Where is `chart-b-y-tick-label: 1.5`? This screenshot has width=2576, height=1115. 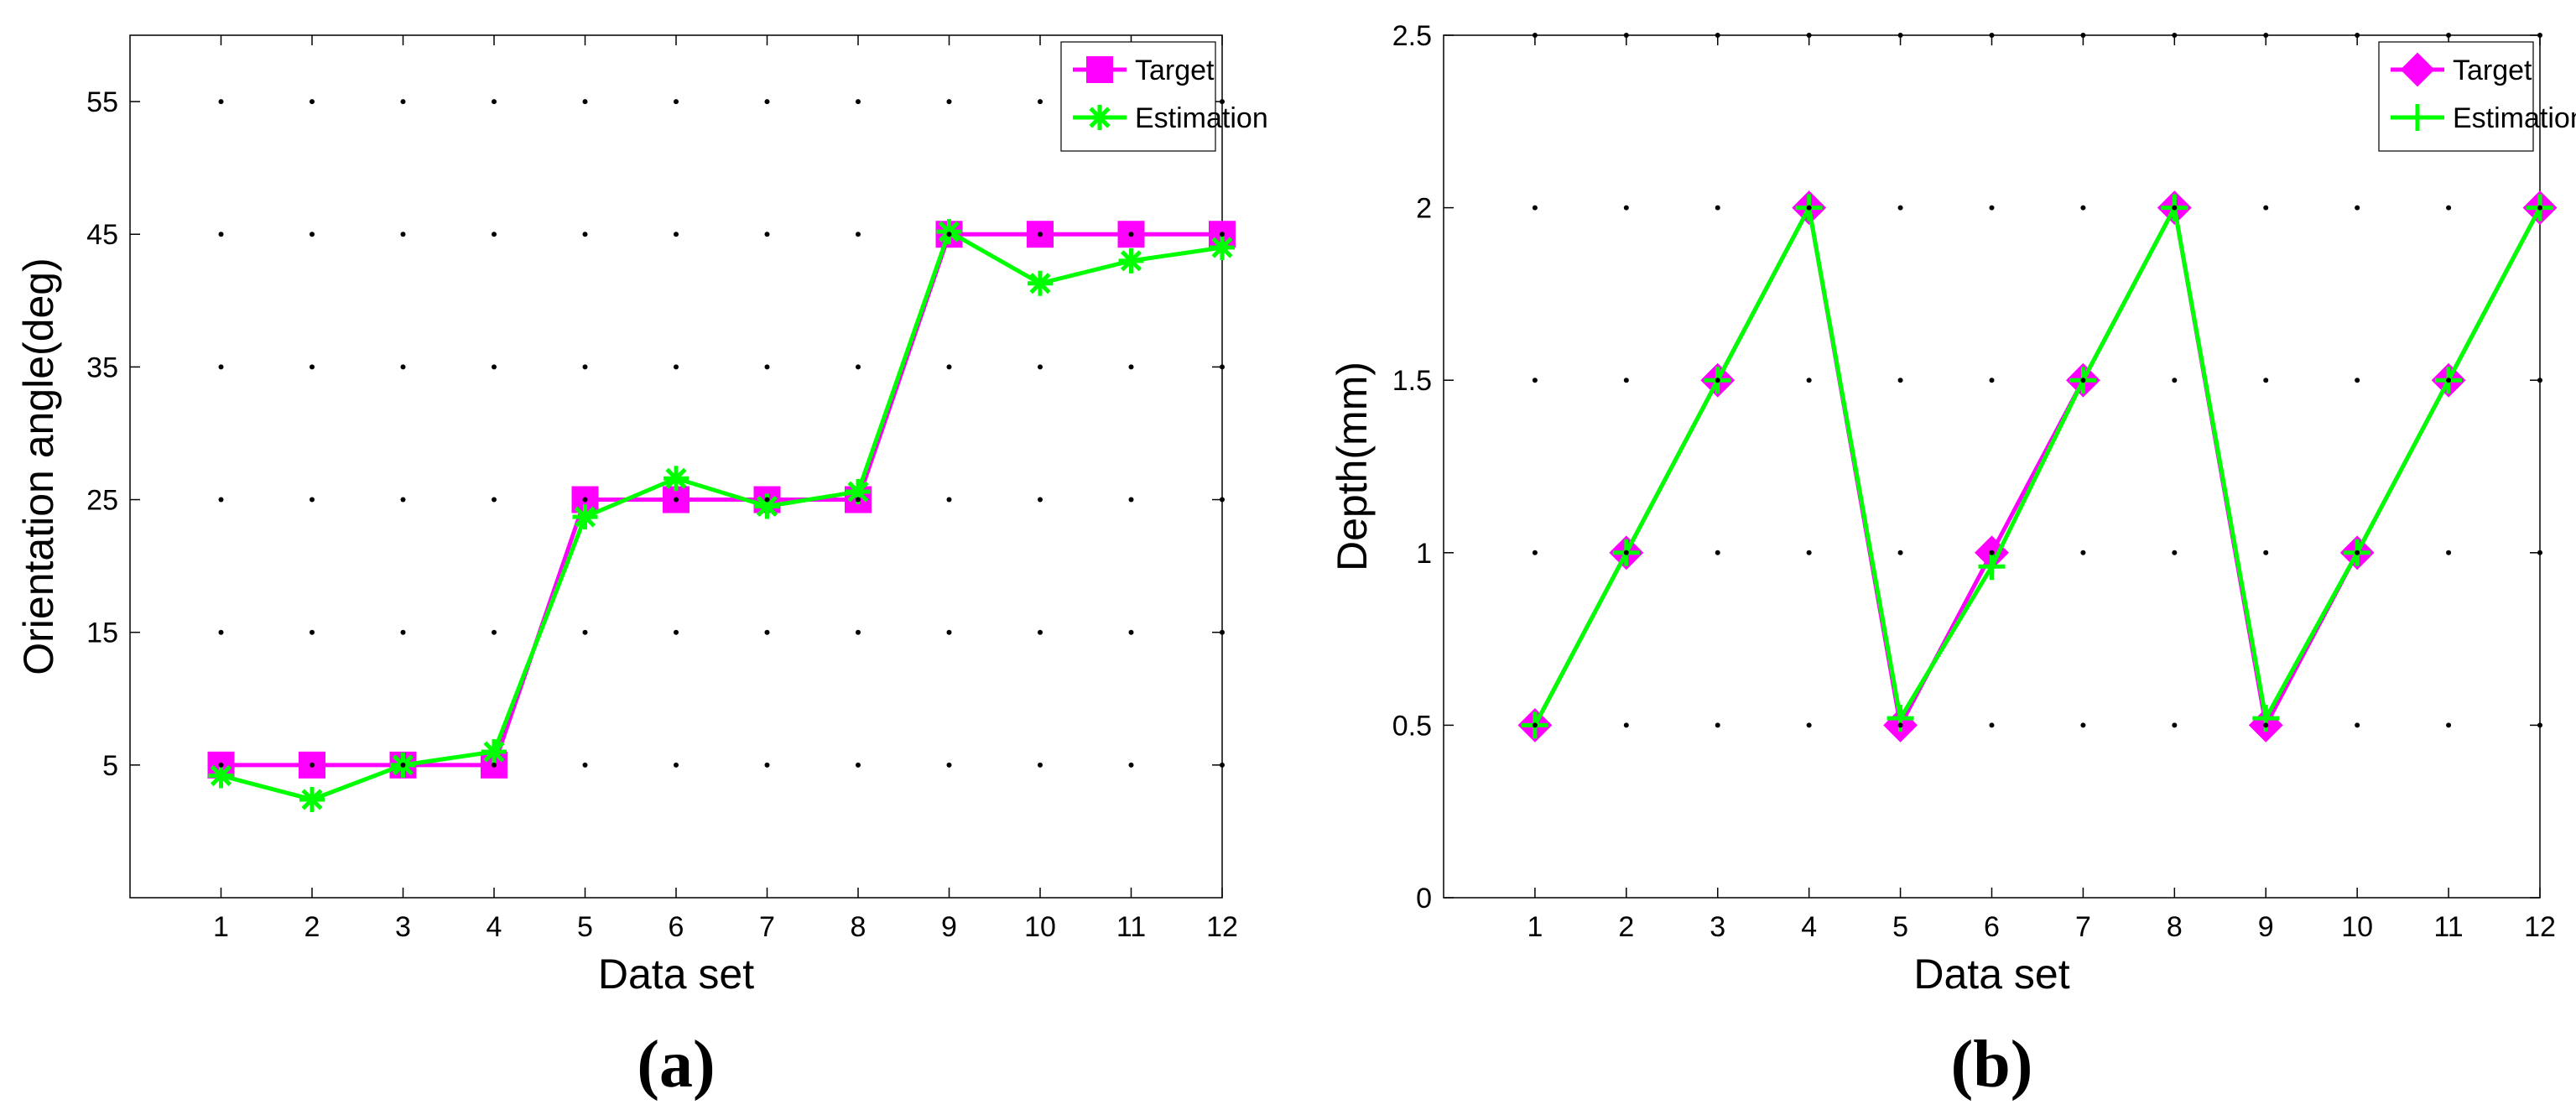 chart-b-y-tick-label: 1.5 is located at coordinates (1412, 381).